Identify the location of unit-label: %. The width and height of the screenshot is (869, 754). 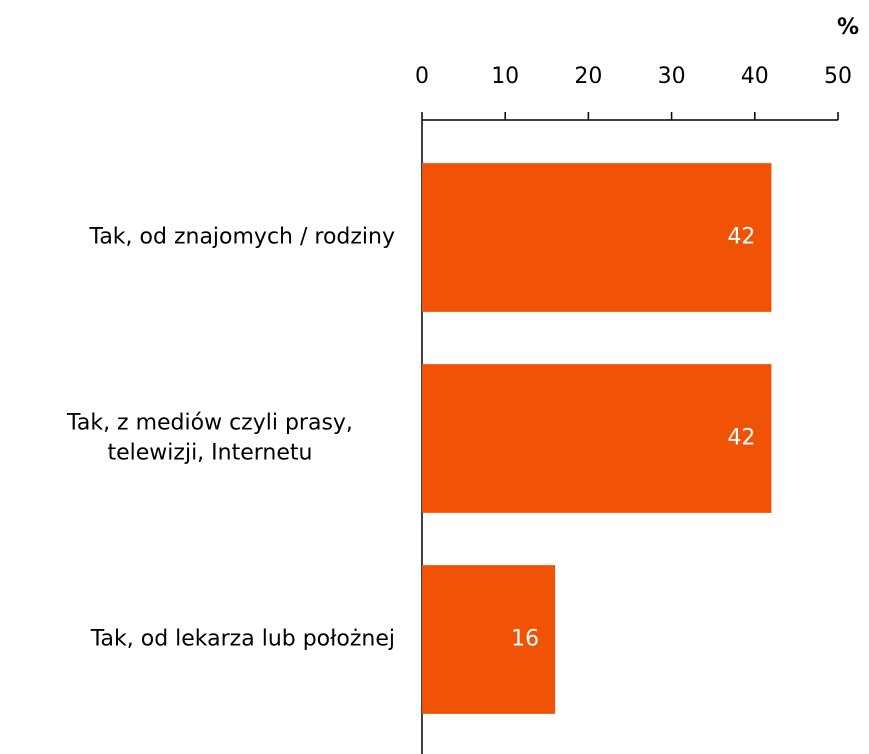
(848, 27).